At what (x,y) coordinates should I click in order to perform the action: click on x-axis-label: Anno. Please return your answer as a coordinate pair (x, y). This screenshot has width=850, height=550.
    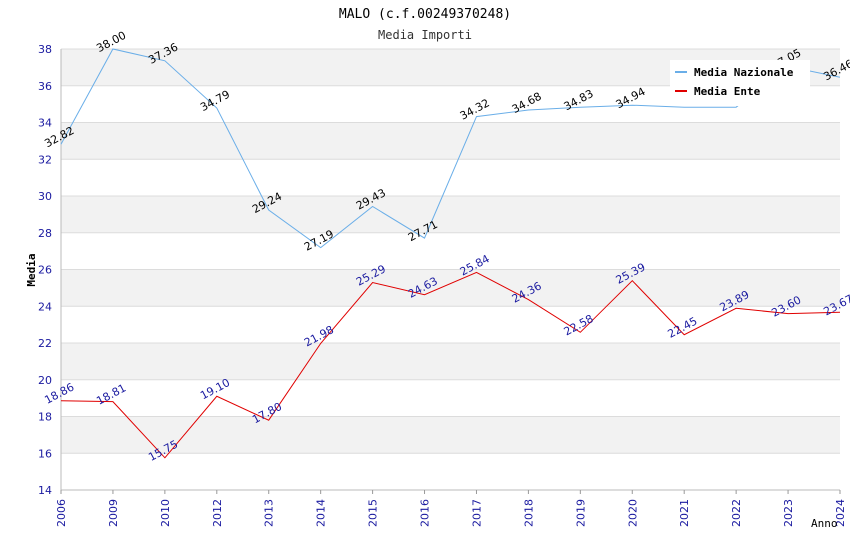
    Looking at the image, I should click on (824, 523).